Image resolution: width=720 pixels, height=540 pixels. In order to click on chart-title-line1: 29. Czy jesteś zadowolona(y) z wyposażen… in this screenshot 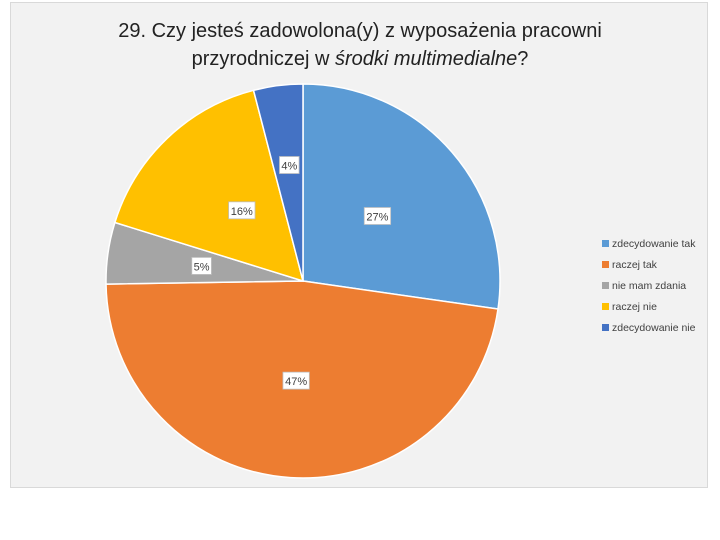, I will do `click(360, 31)`.